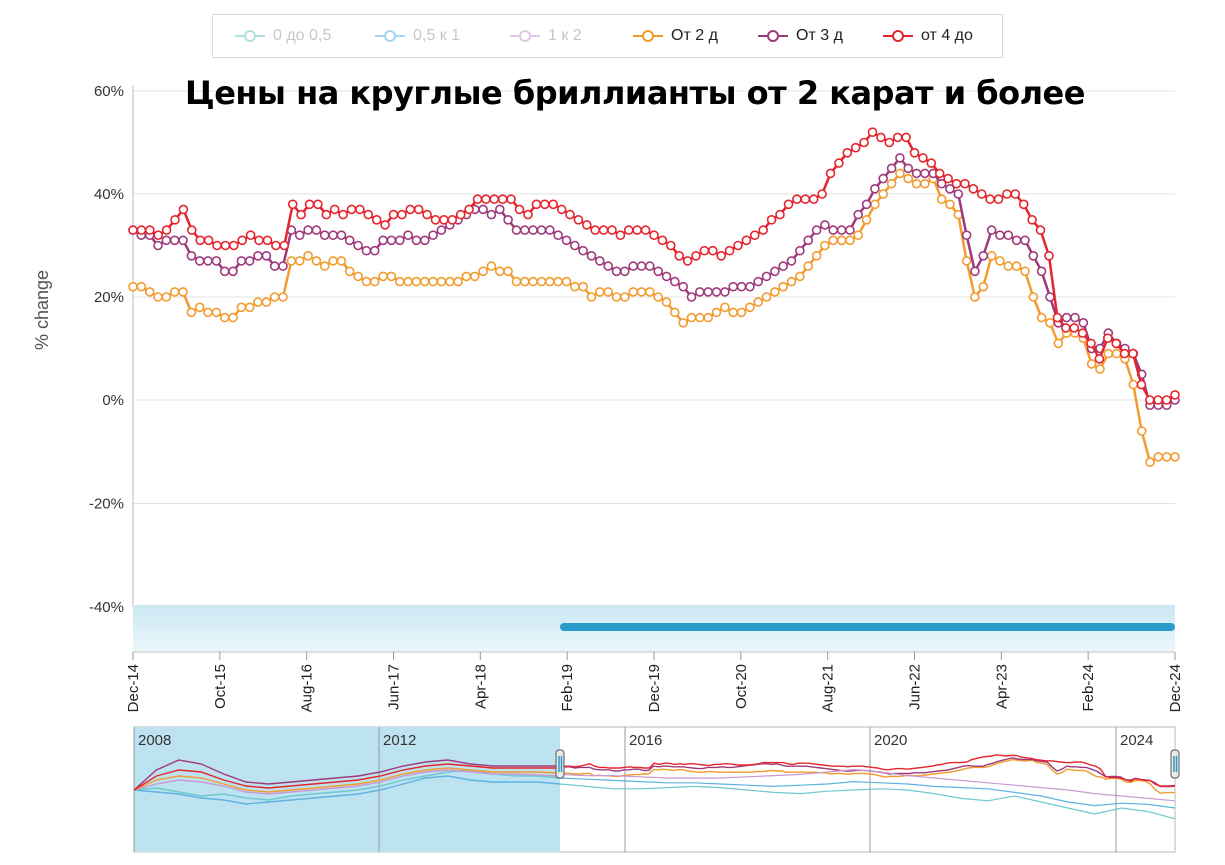 This screenshot has height=865, width=1225. I want to click on range-scrollbar, so click(654, 628).